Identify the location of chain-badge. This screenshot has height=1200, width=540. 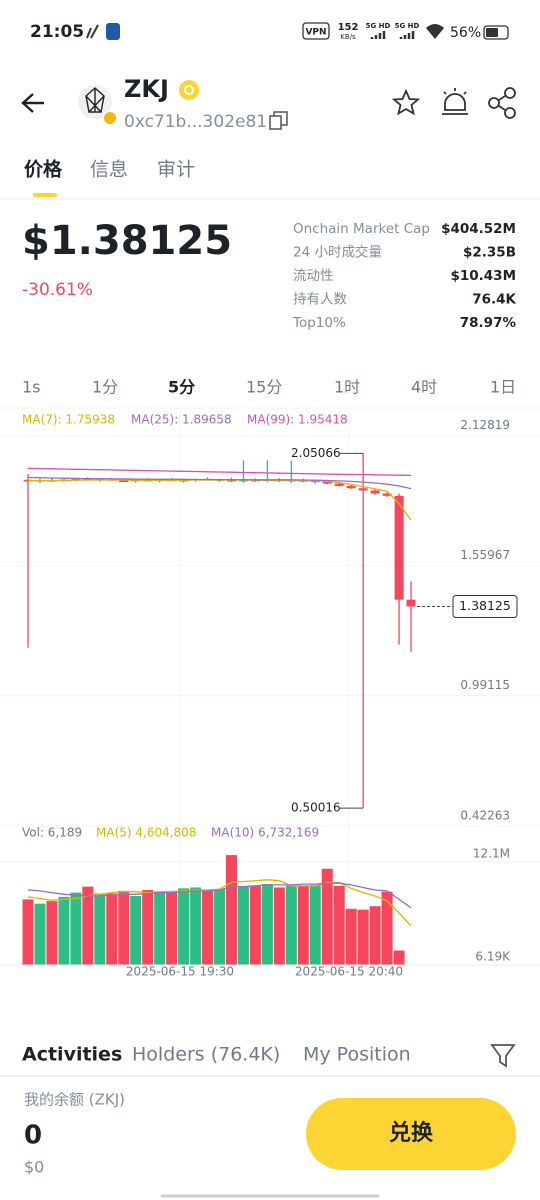
(110, 118).